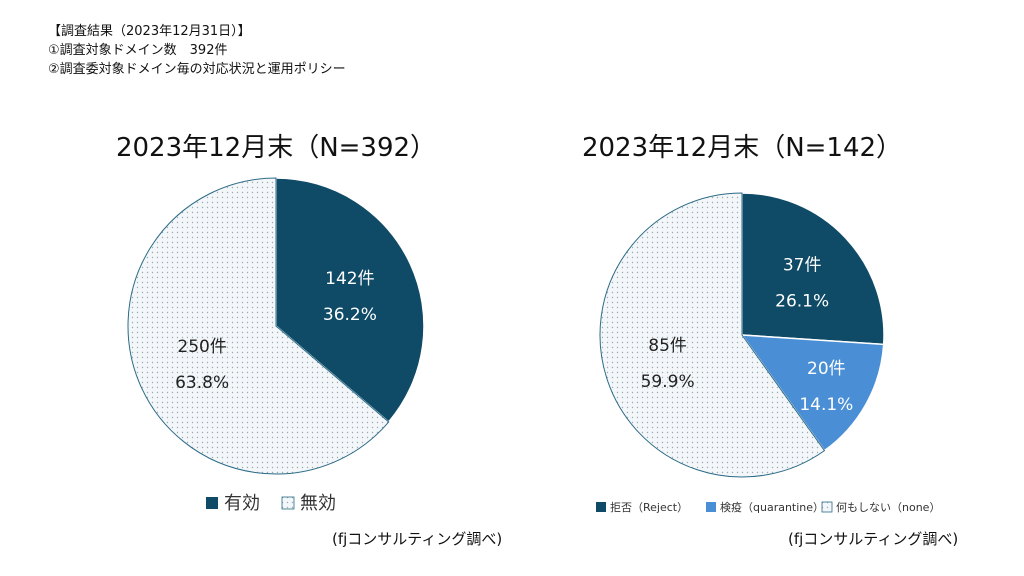 This screenshot has height=576, width=1024. I want to click on header-title: 【調査結果（2023年12月31日）】, so click(149, 31).